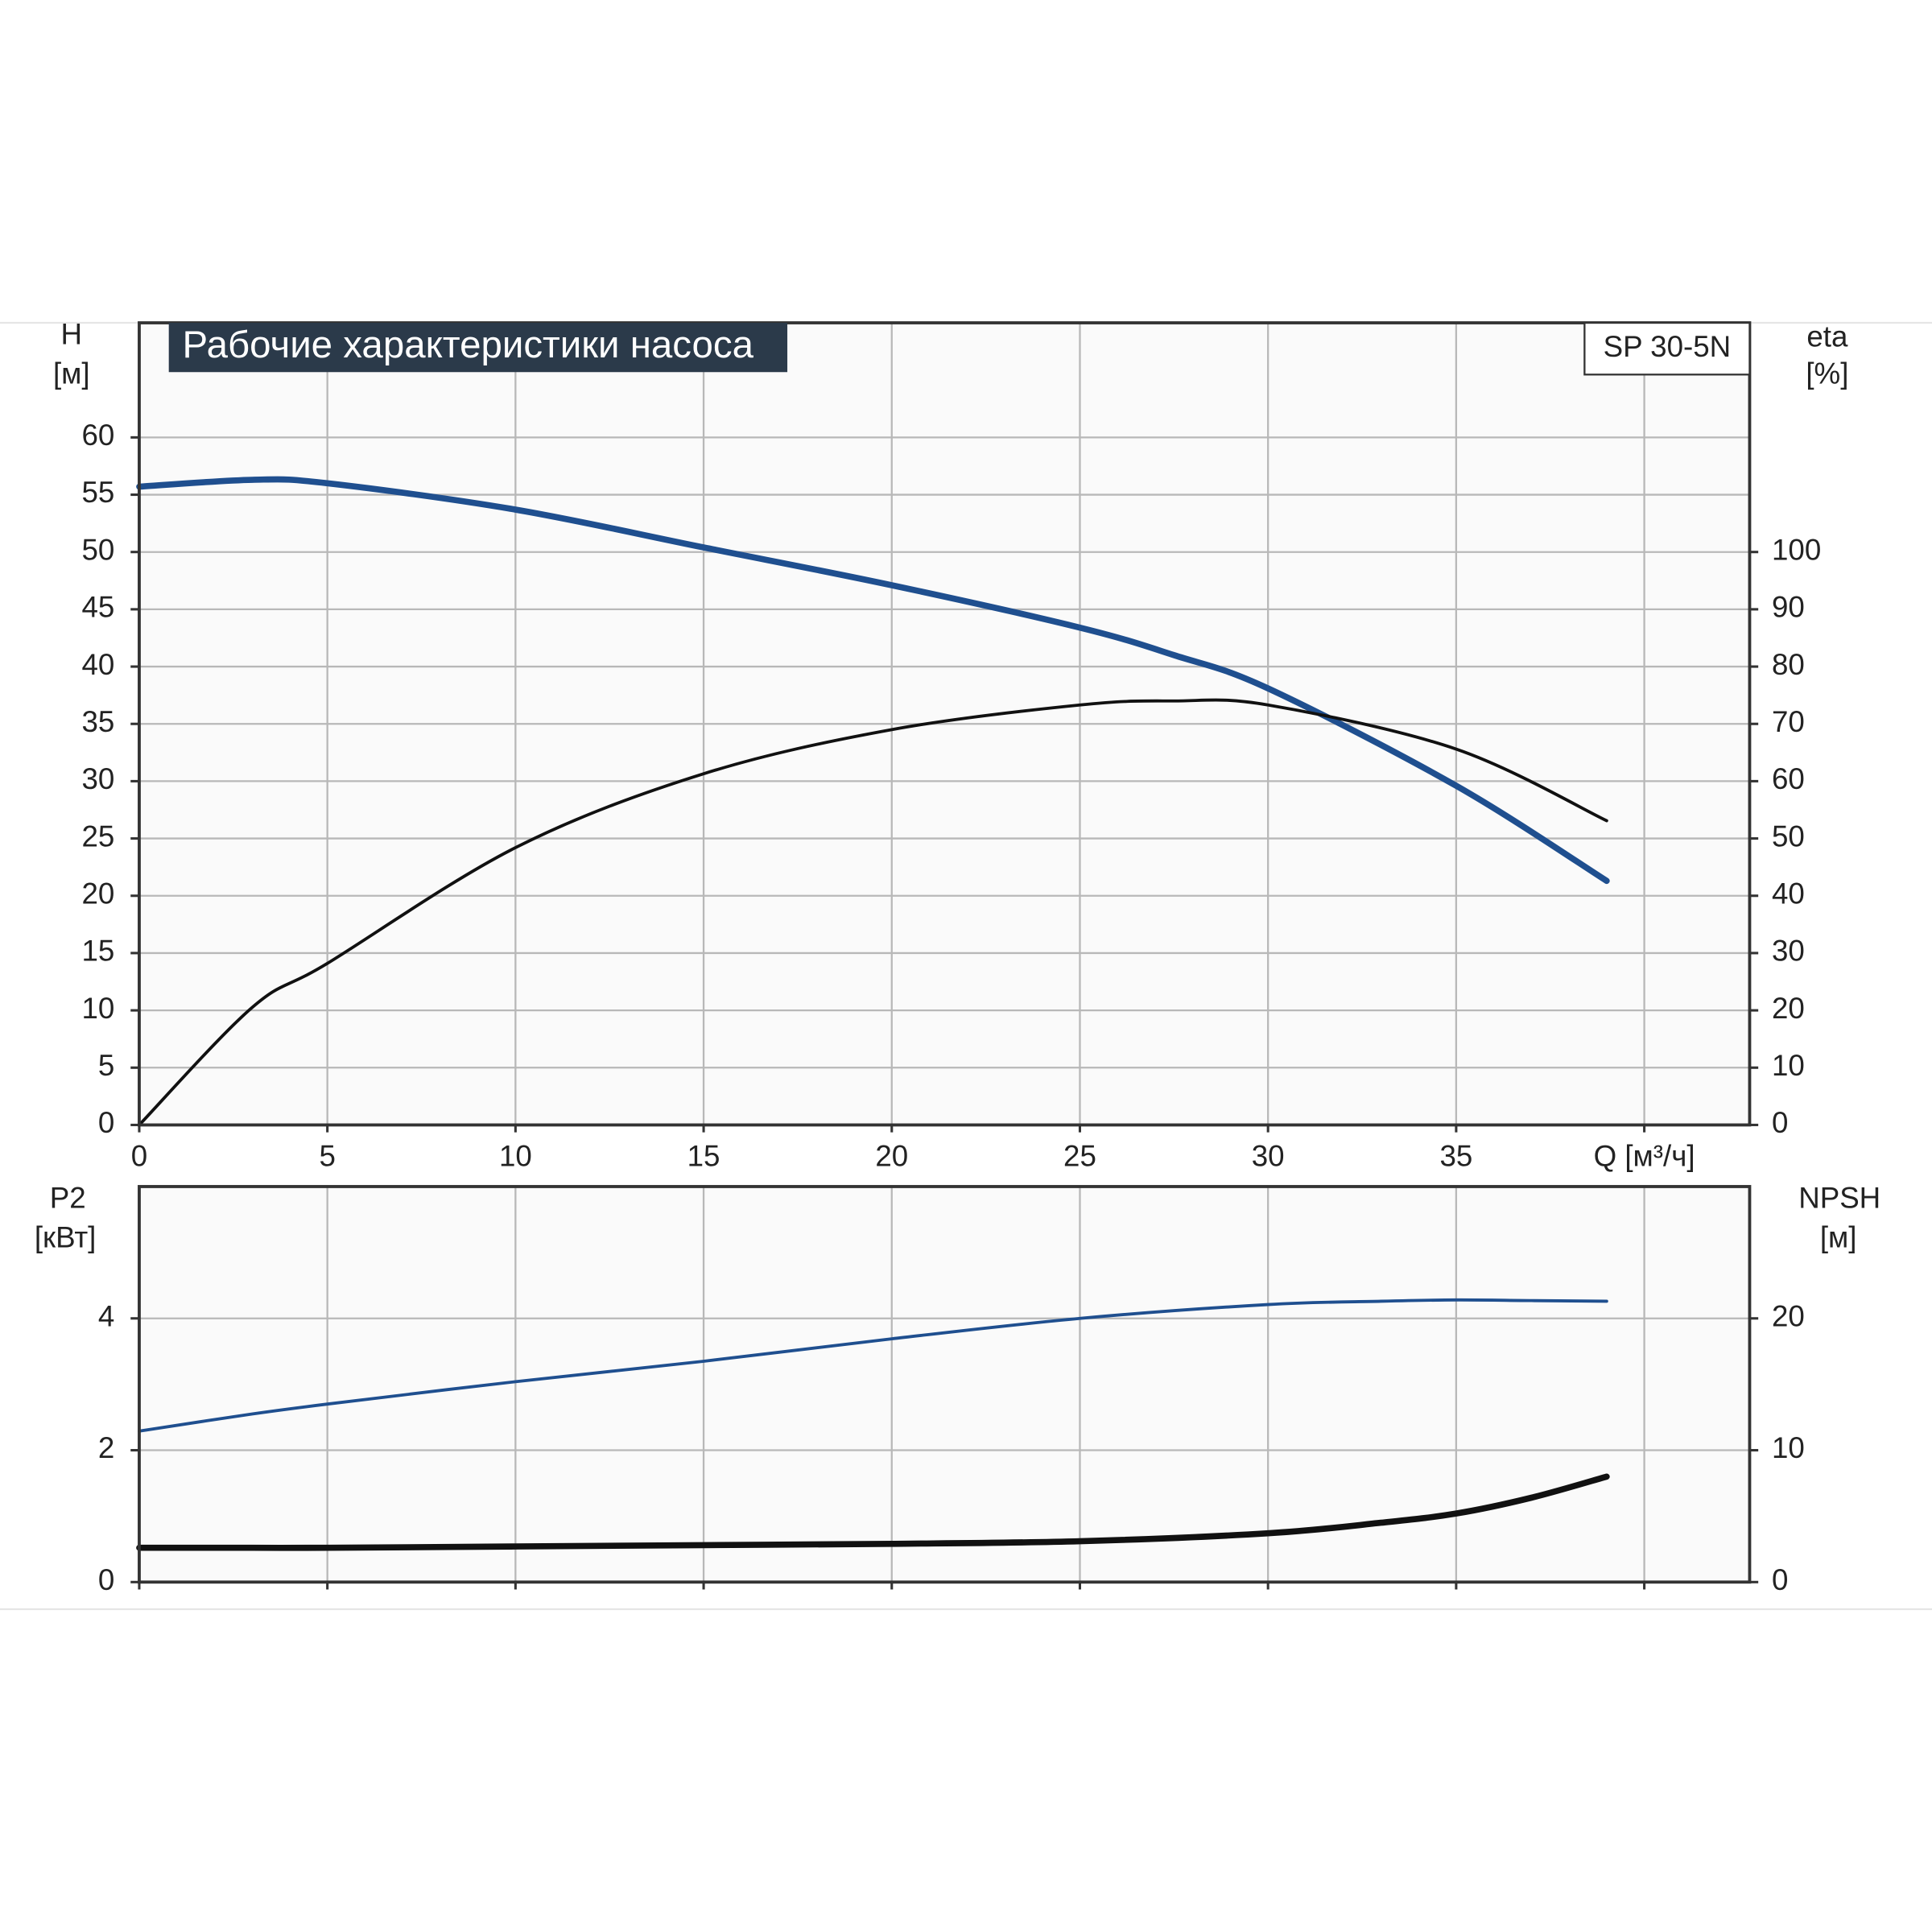 Image resolution: width=1932 pixels, height=1932 pixels. Describe the element at coordinates (66, 1236) in the screenshot. I see `y-axis-label: [кВт]` at that location.